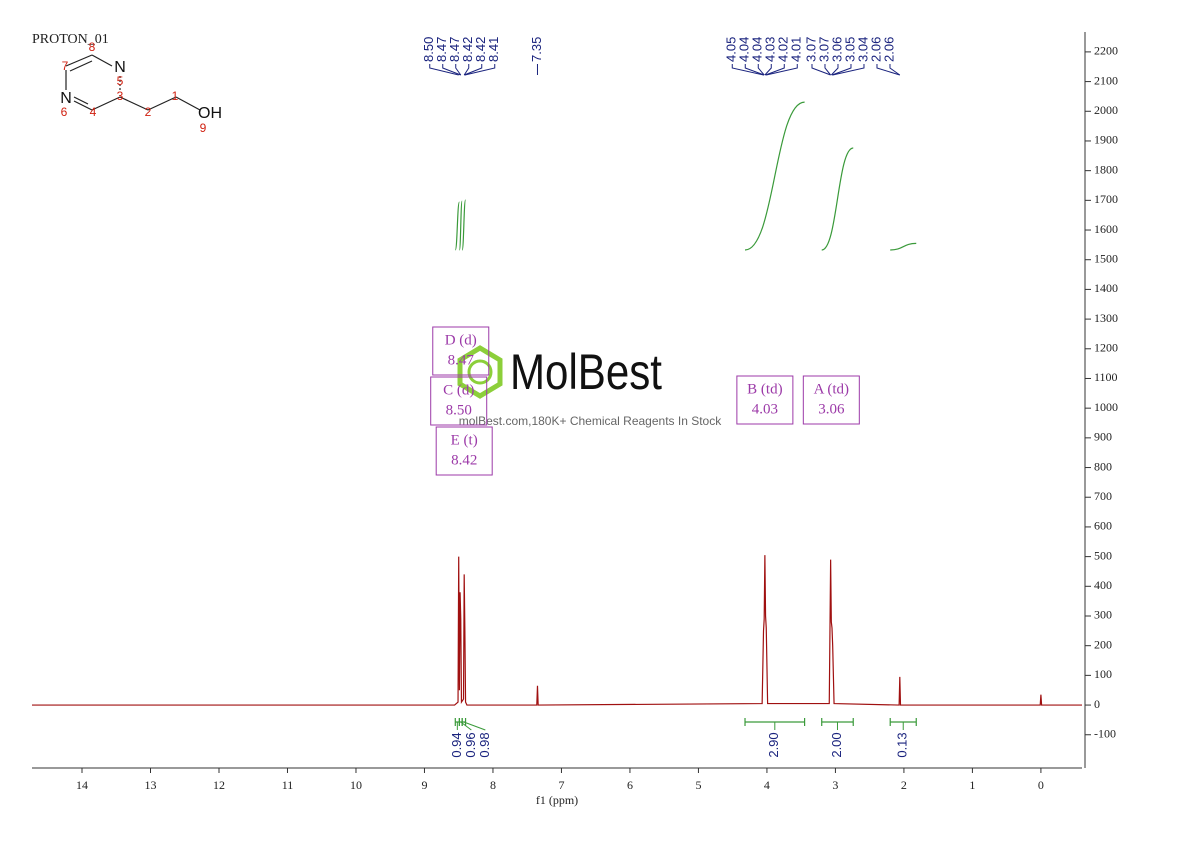 Image resolution: width=1190 pixels, height=846 pixels. I want to click on multiplet-shift: 8.50, so click(459, 410).